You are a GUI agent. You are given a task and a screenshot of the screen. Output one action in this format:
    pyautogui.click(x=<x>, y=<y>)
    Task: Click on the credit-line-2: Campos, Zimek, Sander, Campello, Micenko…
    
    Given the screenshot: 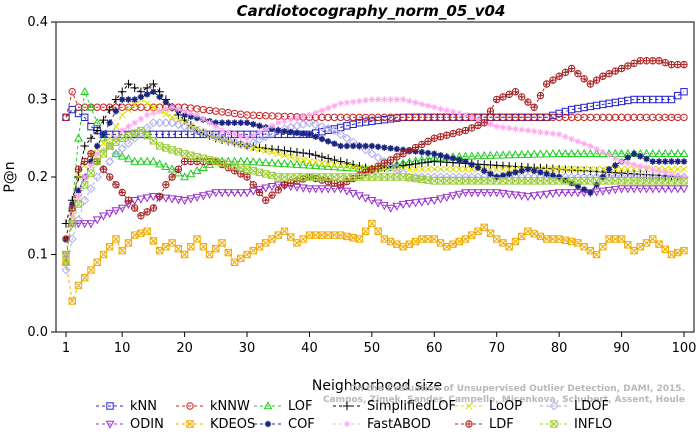 What is the action you would take?
    pyautogui.click(x=504, y=400)
    